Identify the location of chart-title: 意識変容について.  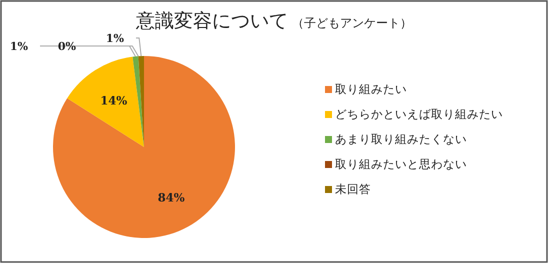
(211, 21).